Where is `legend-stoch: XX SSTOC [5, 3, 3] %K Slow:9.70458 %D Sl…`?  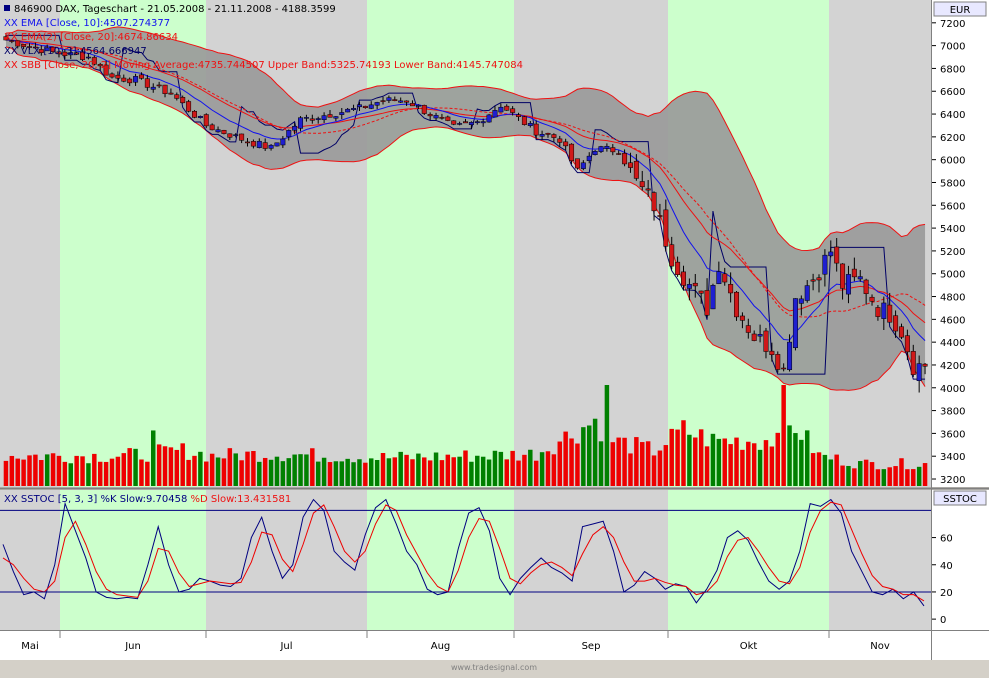 legend-stoch: XX SSTOC [5, 3, 3] %K Slow:9.70458 %D Sl… is located at coordinates (147, 499).